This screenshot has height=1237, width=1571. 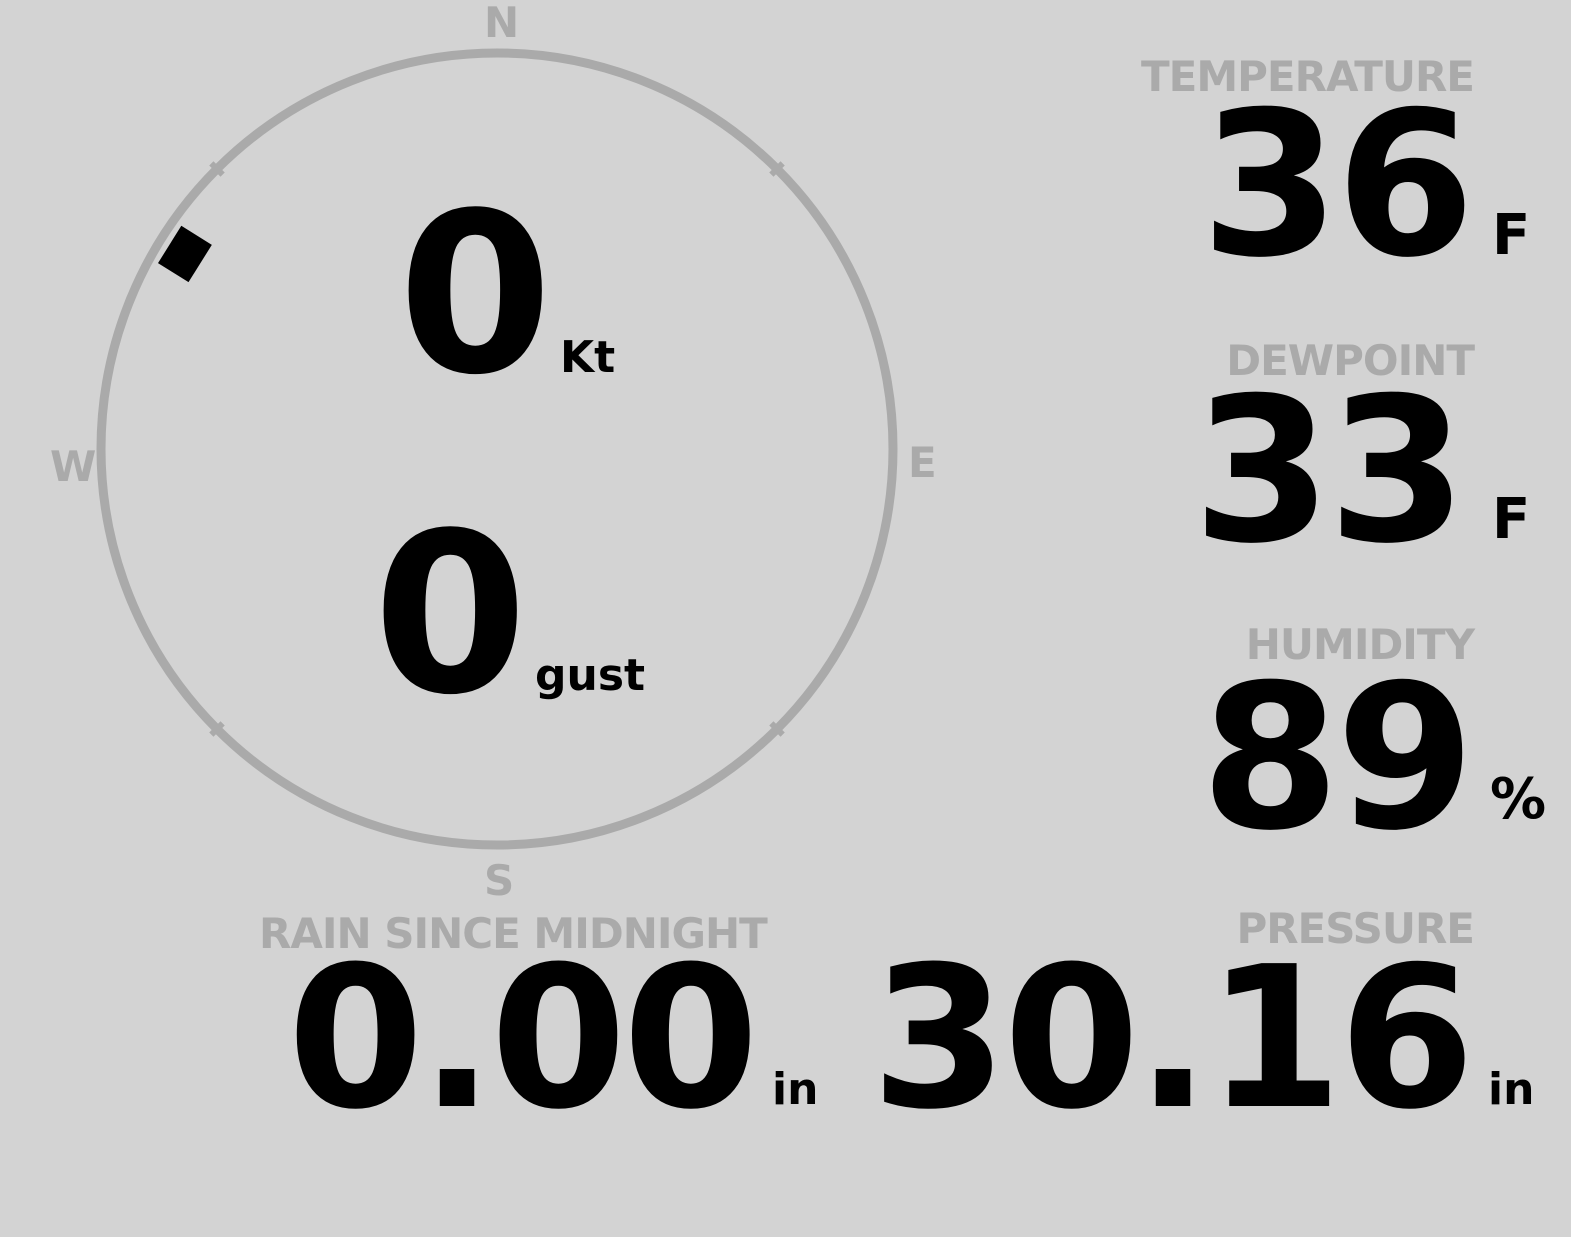 I want to click on rain-unit: in, so click(x=795, y=1089).